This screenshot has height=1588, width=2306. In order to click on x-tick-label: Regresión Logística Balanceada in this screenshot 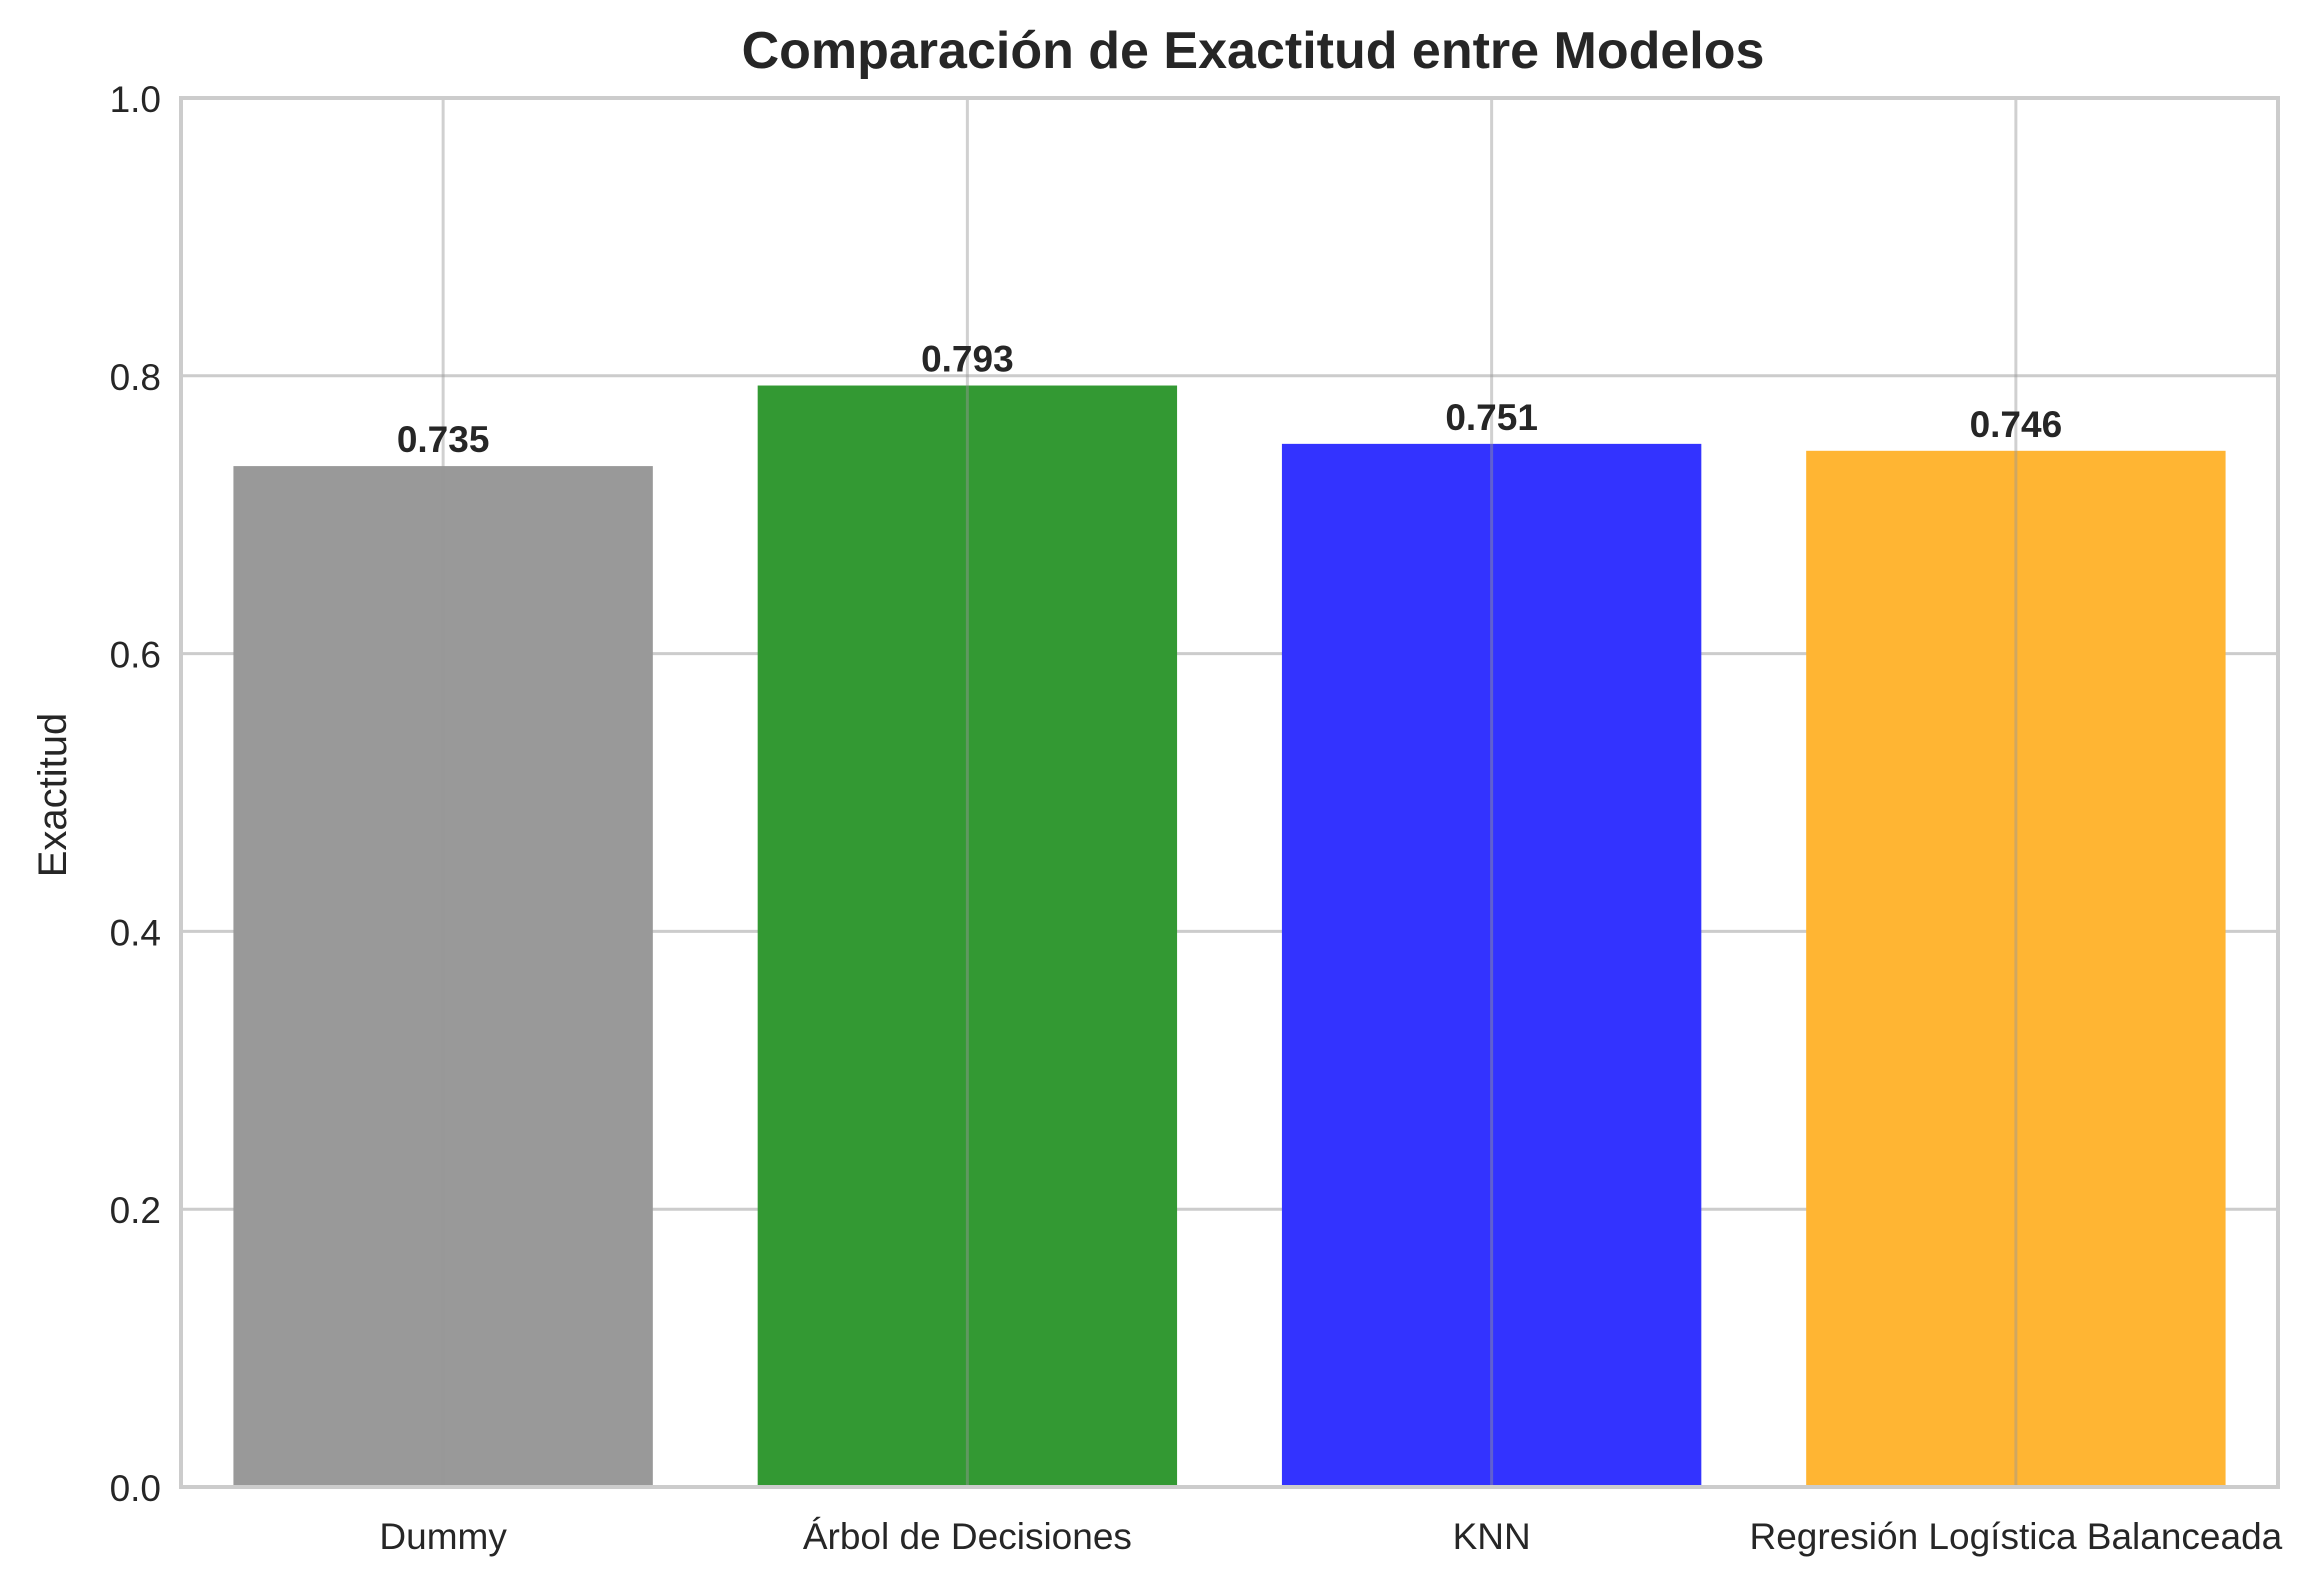, I will do `click(2016, 1536)`.